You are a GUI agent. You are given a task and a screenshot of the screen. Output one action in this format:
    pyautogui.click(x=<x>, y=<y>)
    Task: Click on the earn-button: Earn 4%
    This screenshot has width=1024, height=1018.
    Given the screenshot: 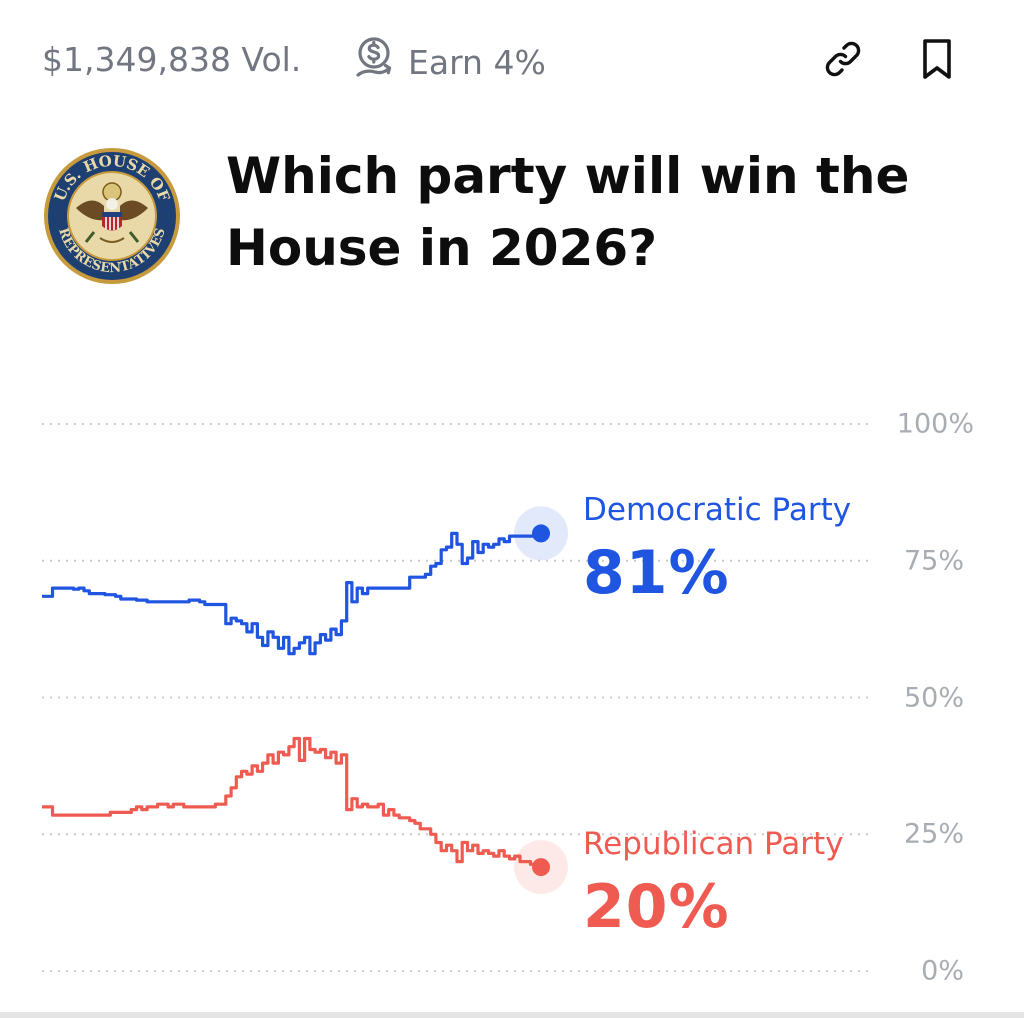 What is the action you would take?
    pyautogui.click(x=449, y=62)
    